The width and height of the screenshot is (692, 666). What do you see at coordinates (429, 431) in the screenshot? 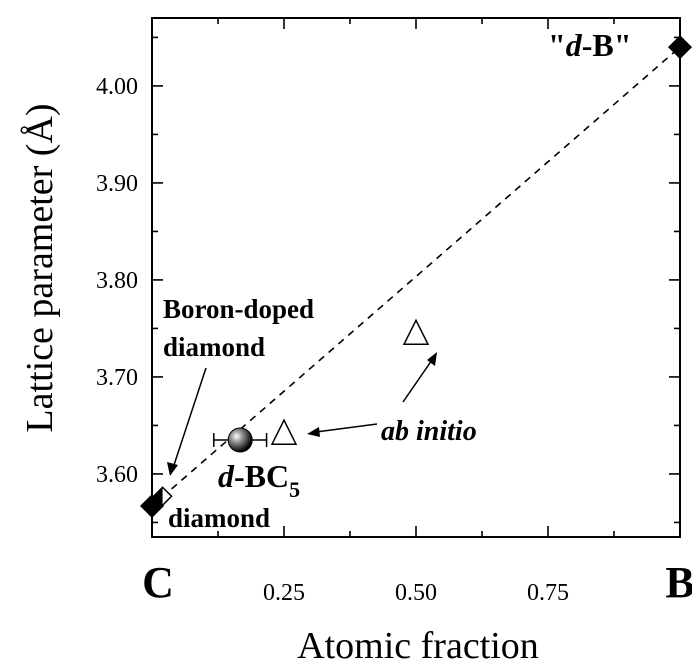
I see `annotation-ab-initio: ab initio` at bounding box center [429, 431].